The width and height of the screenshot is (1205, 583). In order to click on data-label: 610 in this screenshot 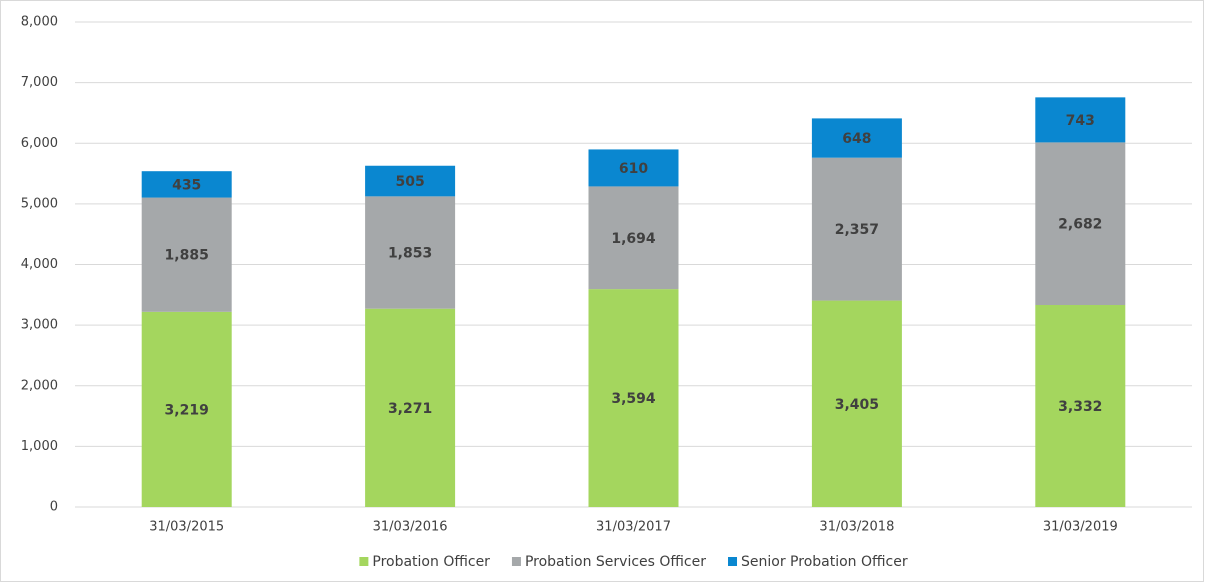, I will do `click(633, 169)`.